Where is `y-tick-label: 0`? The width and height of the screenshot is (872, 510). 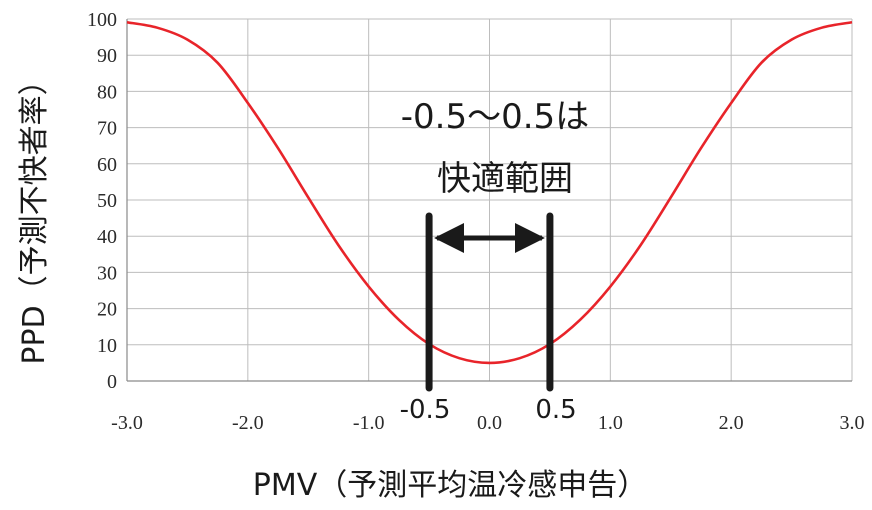 y-tick-label: 0 is located at coordinates (112, 382).